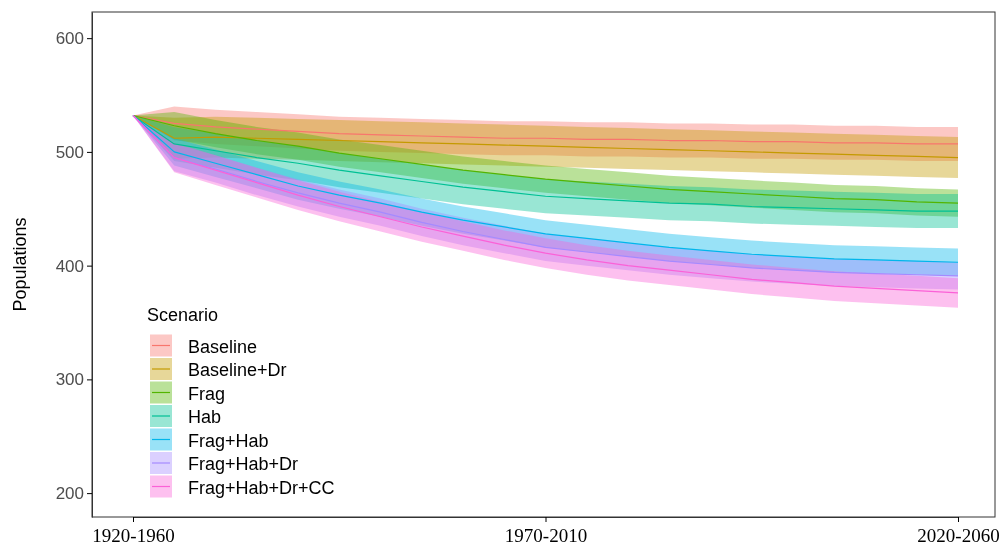 The width and height of the screenshot is (1008, 553). What do you see at coordinates (228, 440) in the screenshot?
I see `legend-label: Frag+Hab` at bounding box center [228, 440].